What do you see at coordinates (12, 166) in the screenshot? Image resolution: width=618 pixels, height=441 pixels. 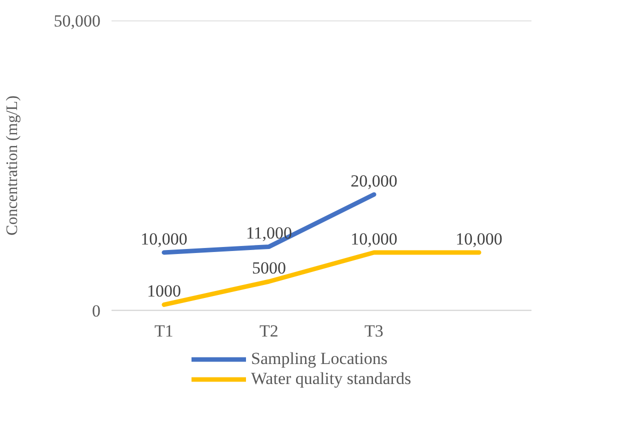 I see `y-axis-title: Concentration (mg/L)` at bounding box center [12, 166].